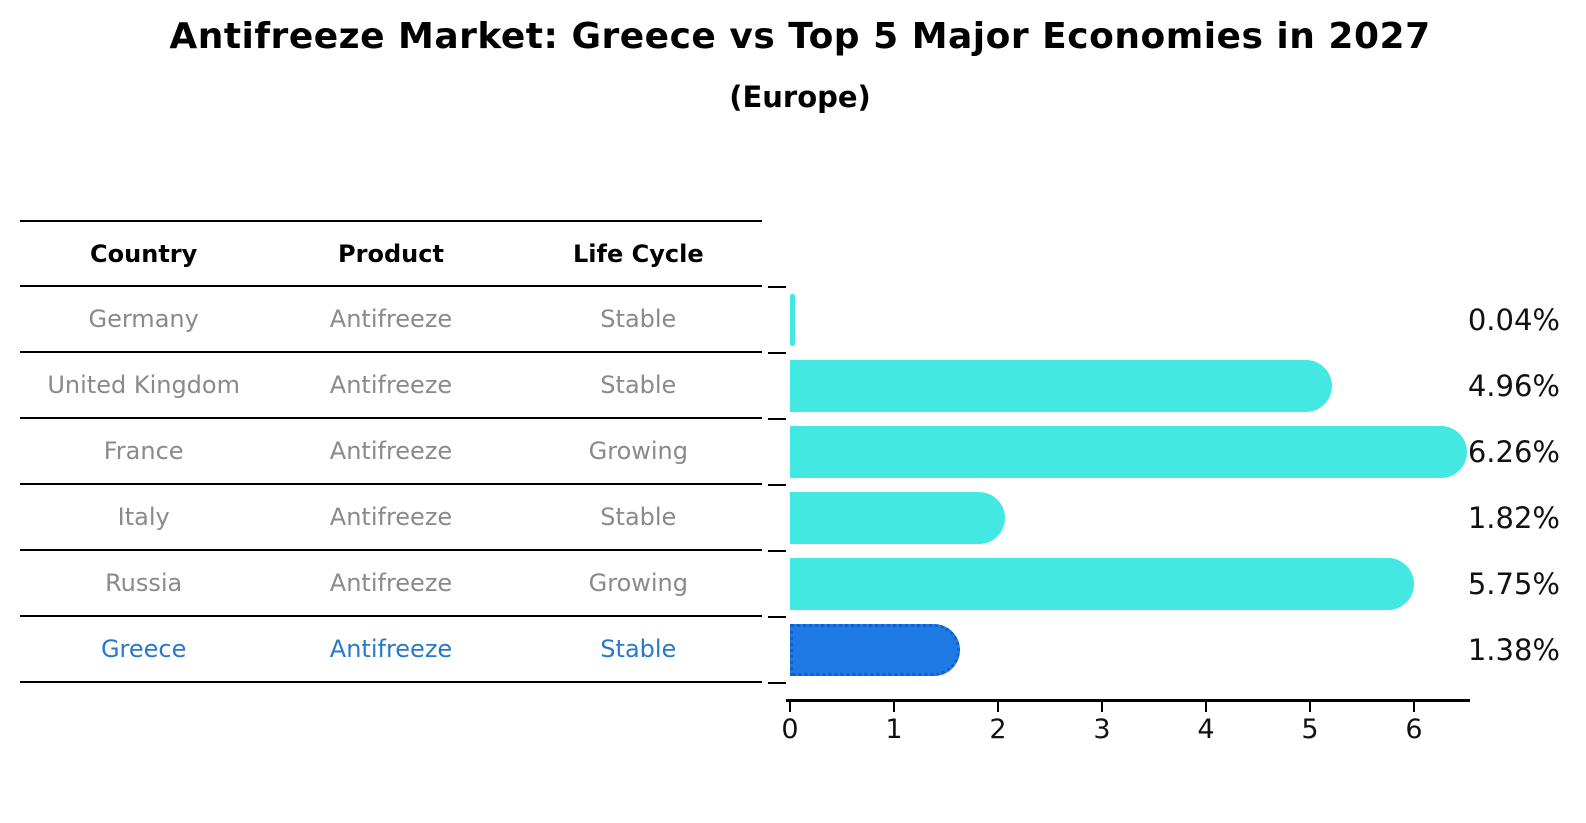 The height and width of the screenshot is (823, 1586). Describe the element at coordinates (638, 253) in the screenshot. I see `table-header-lifecycle: Life Cycle` at that location.